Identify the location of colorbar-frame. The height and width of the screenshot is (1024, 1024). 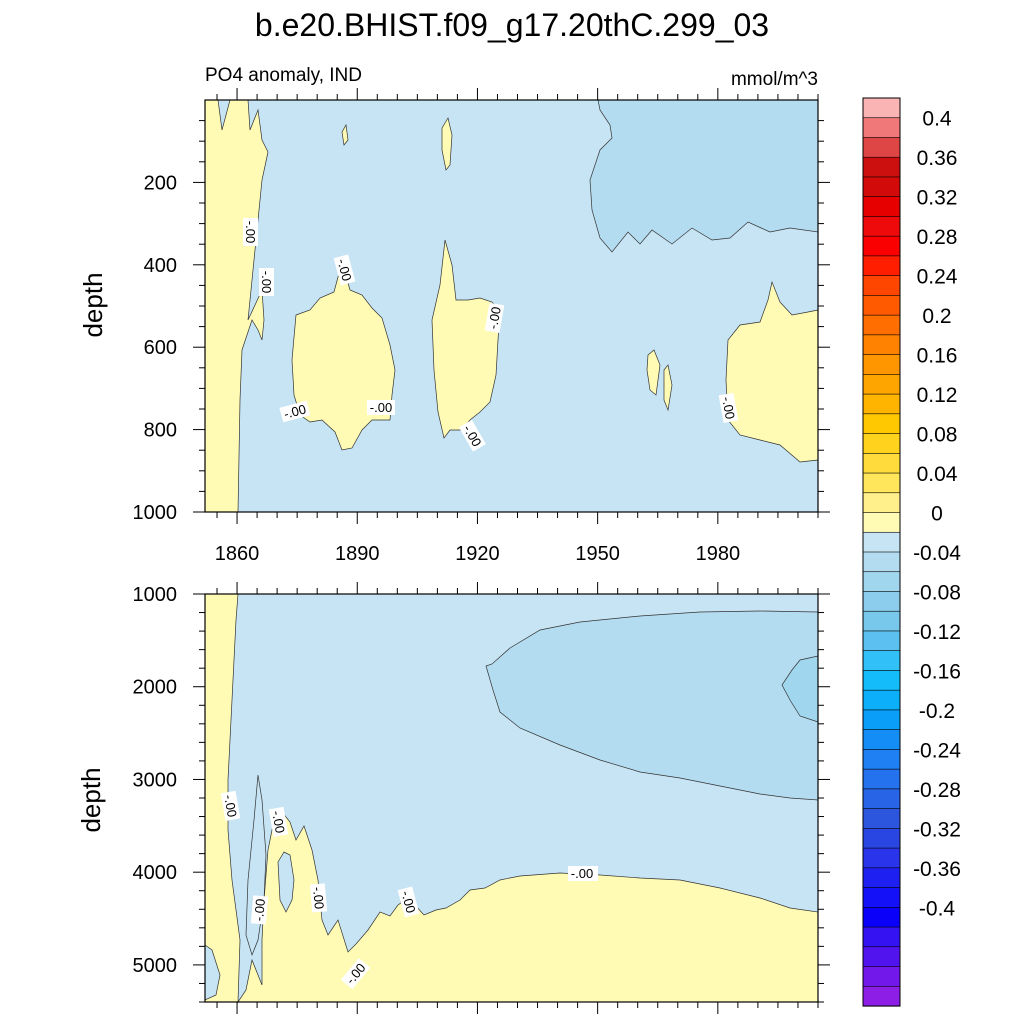
(881, 552).